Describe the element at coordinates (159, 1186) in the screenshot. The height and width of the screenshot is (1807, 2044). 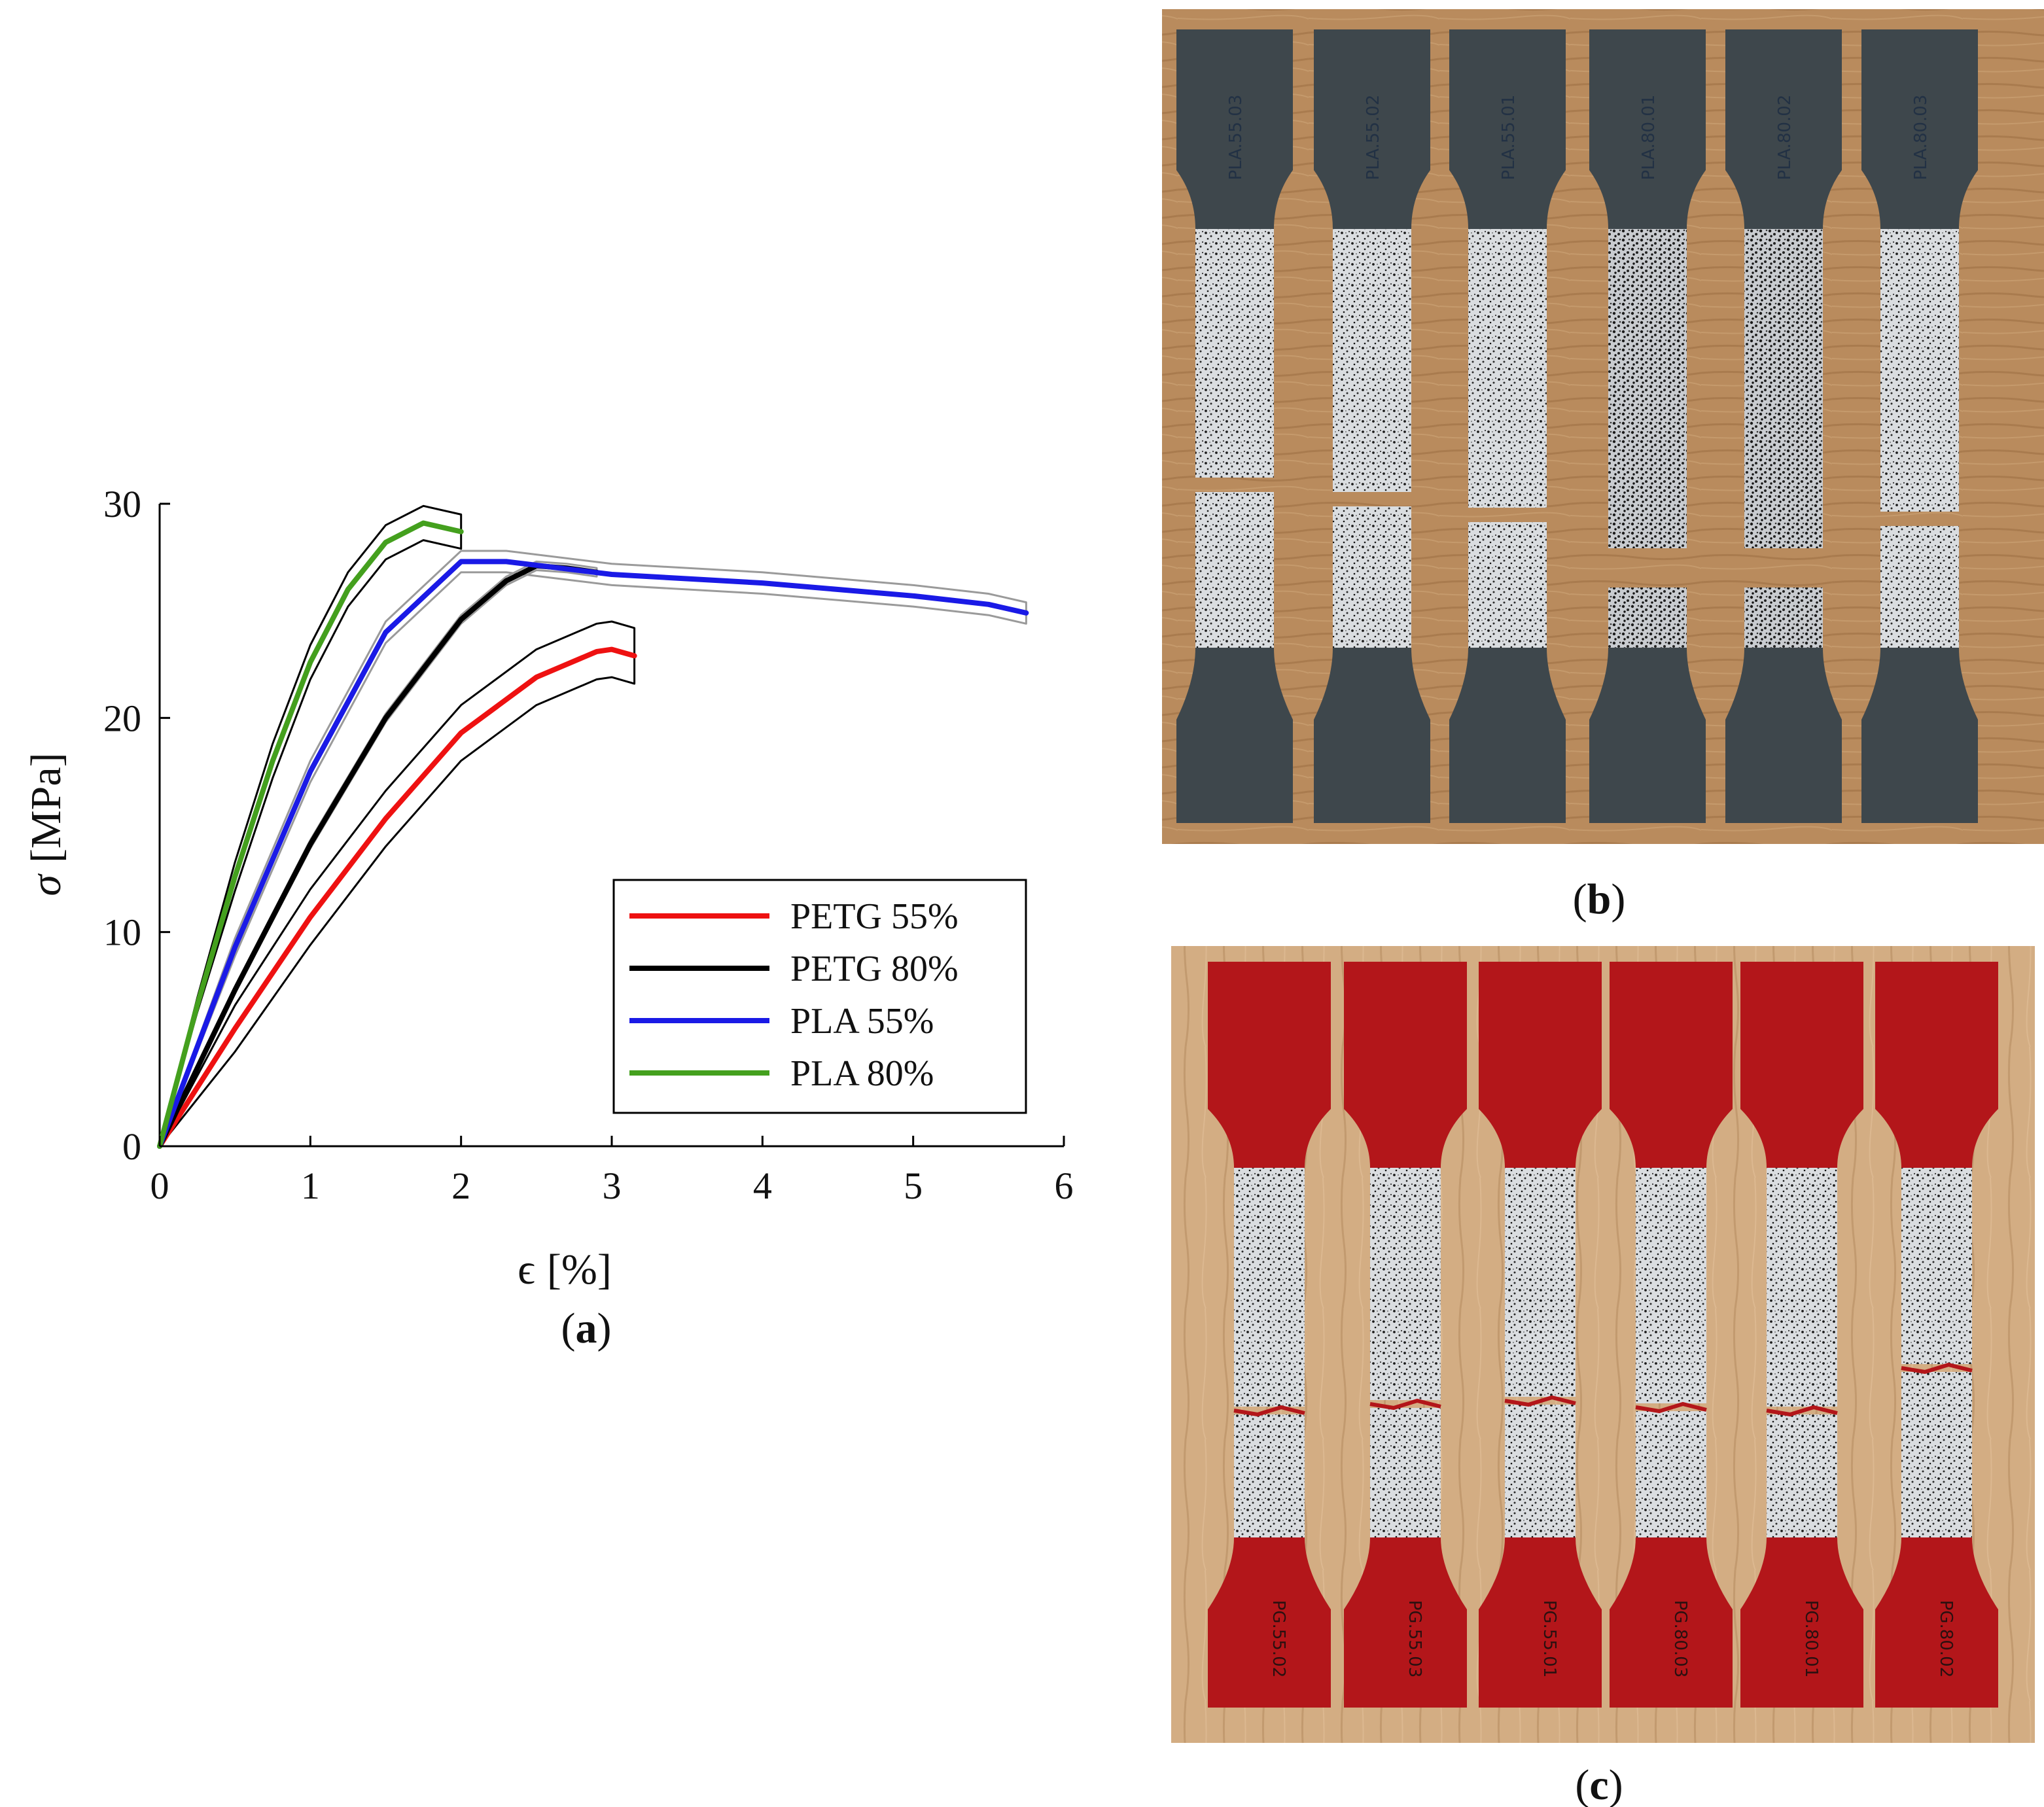
I see `x-tick-label: 0` at that location.